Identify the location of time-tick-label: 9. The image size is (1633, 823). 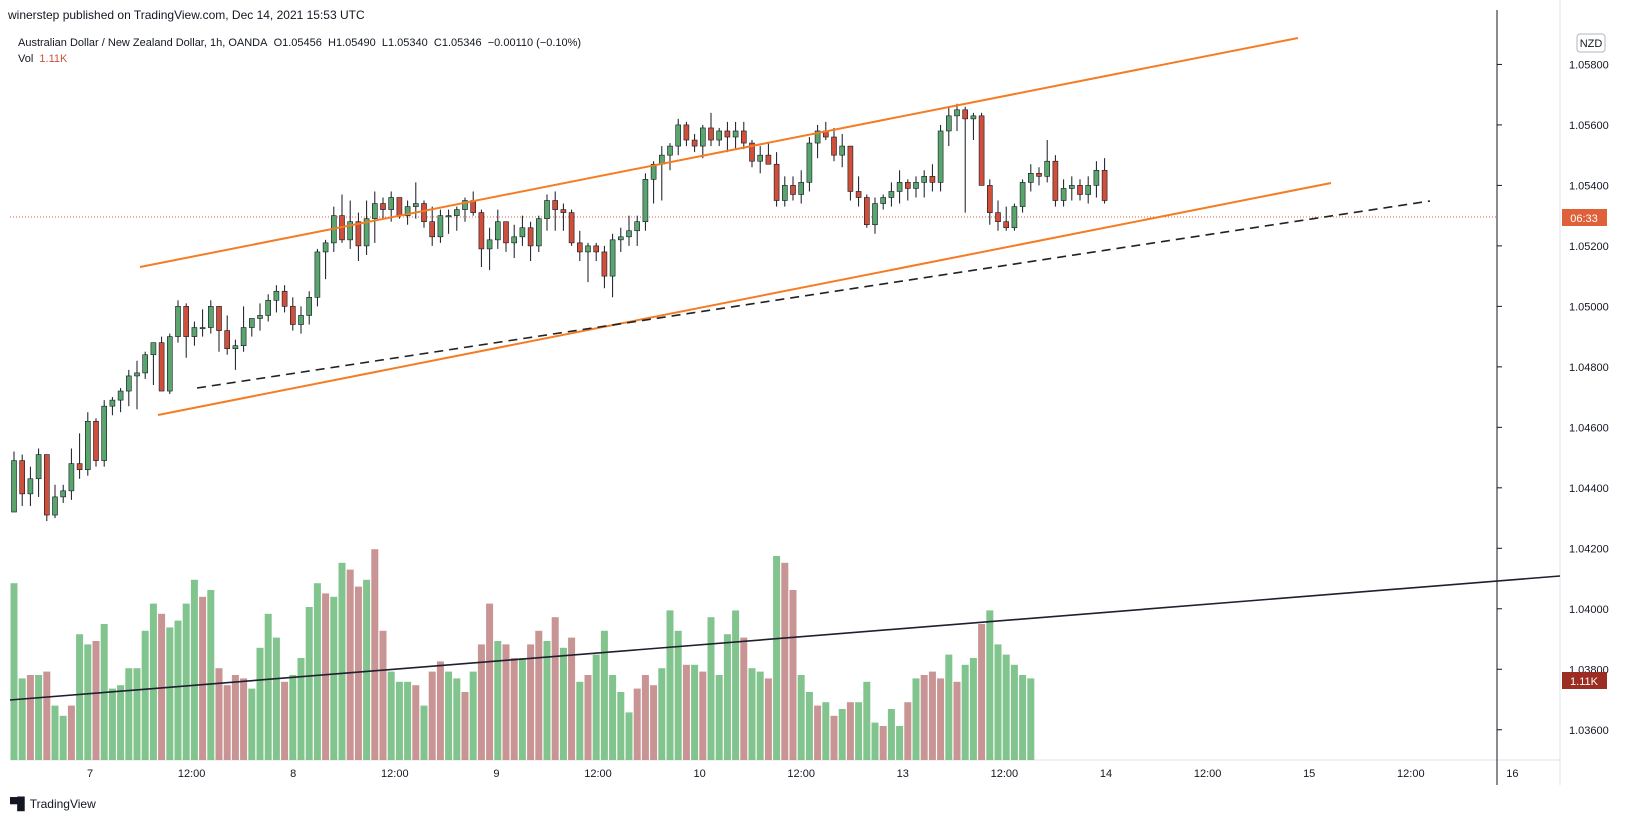
(496, 774).